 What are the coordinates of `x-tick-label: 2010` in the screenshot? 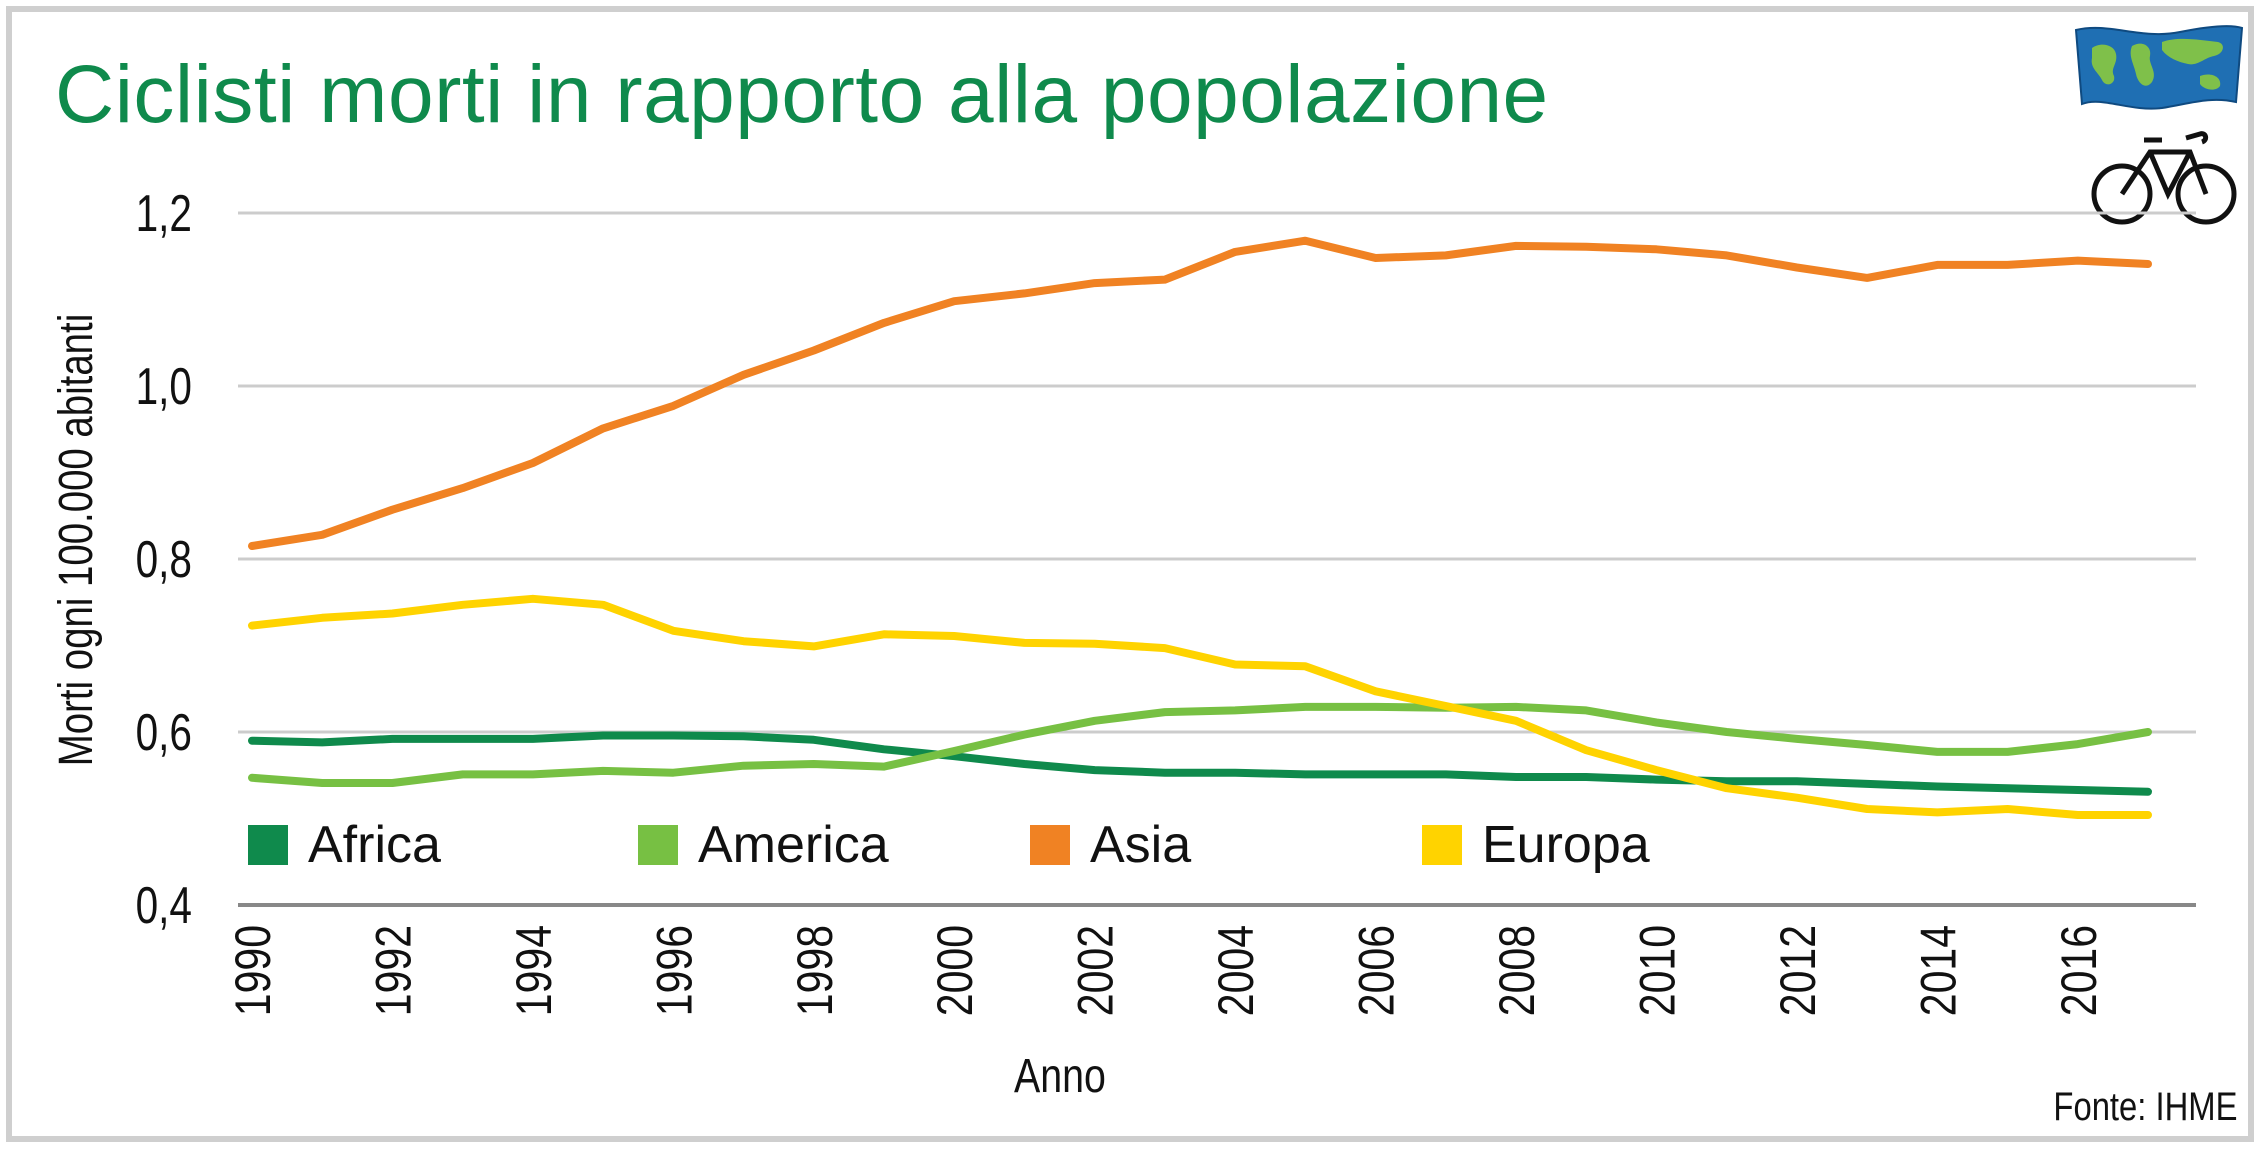 It's located at (1658, 970).